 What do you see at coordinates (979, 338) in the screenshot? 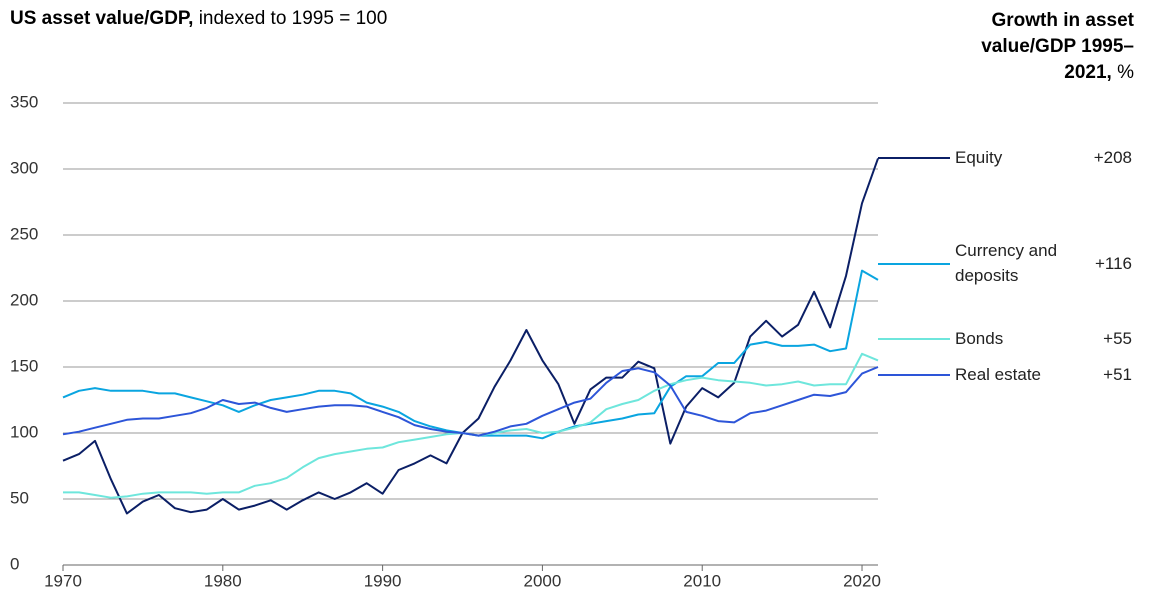
I see `legend-label: Bonds` at bounding box center [979, 338].